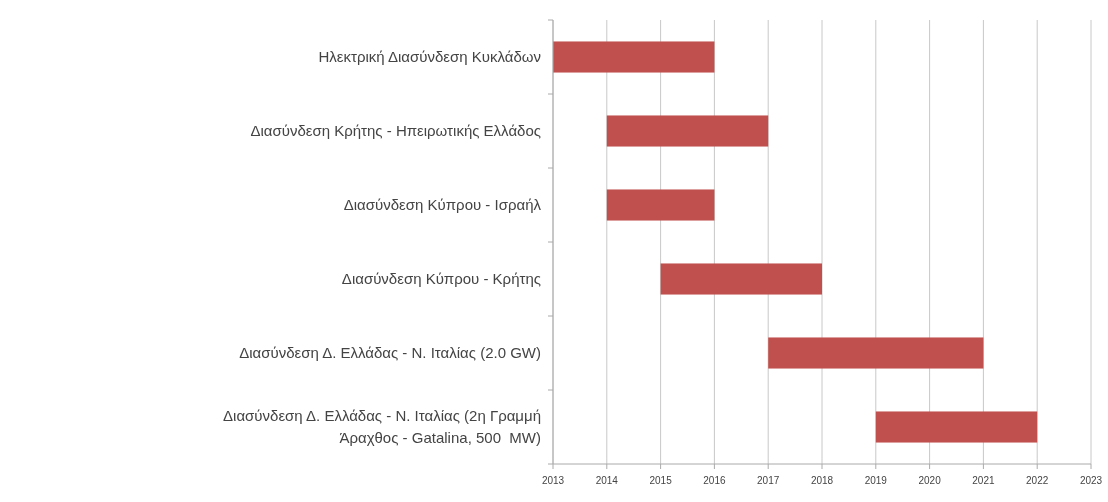 The height and width of the screenshot is (502, 1108). Describe the element at coordinates (441, 278) in the screenshot. I see `y-tick-label: Διασύνδεση Κύπρου - Κρήτης` at that location.